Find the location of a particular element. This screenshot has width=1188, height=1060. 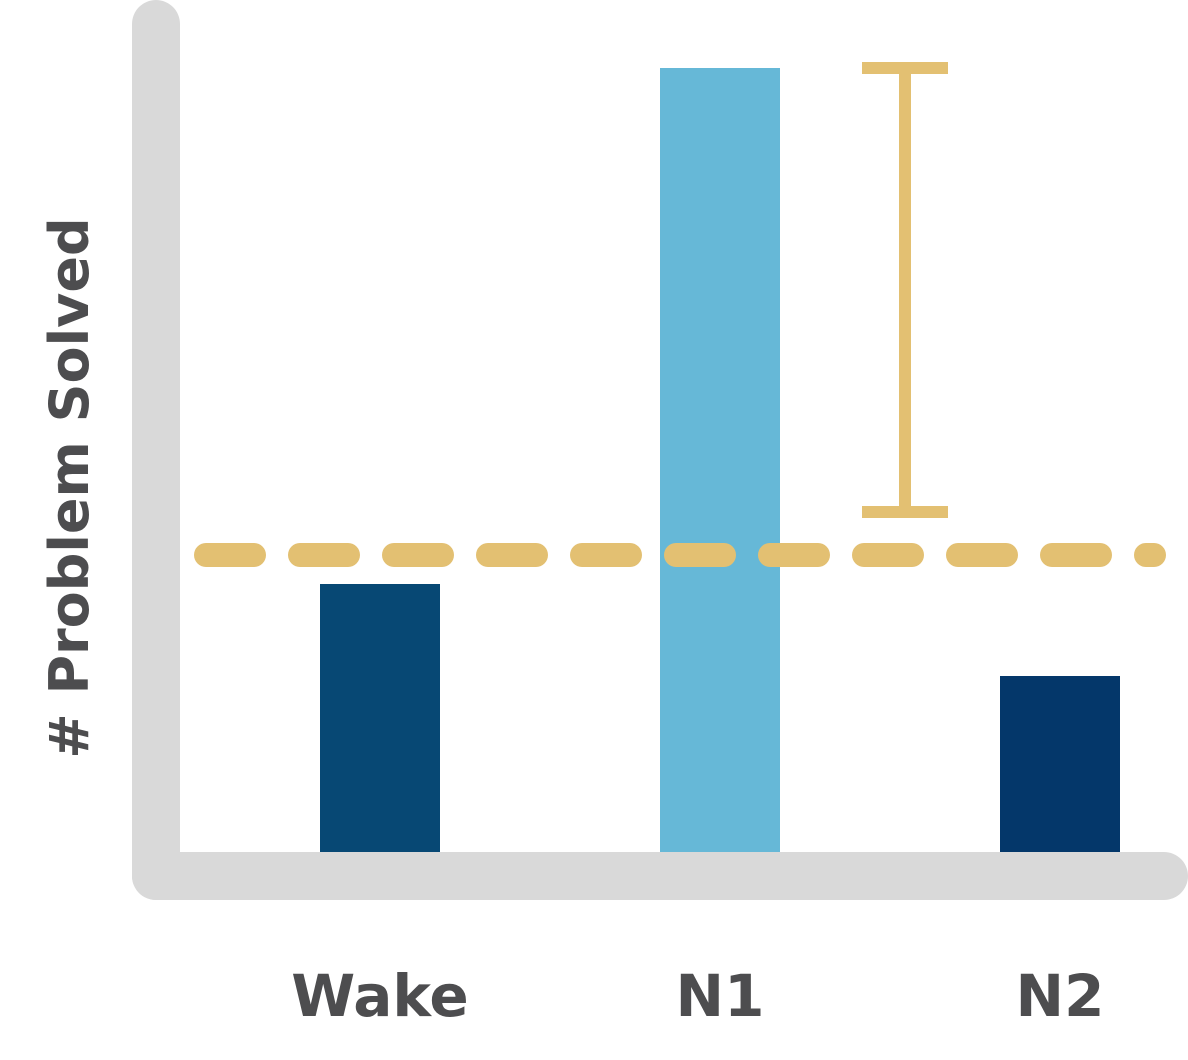

bar-n1 is located at coordinates (720, 460).